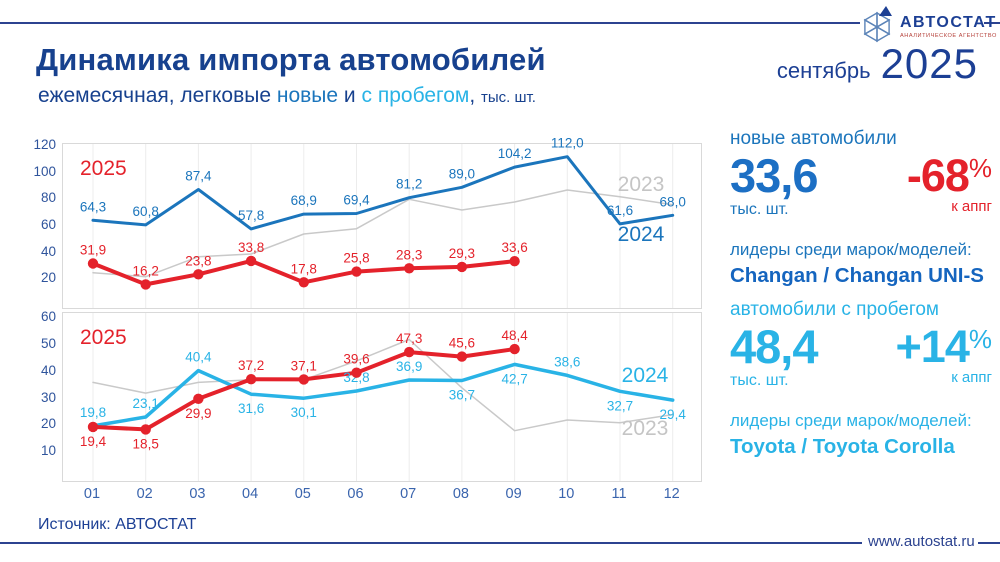 This screenshot has height=562, width=1000. What do you see at coordinates (971, 206) in the screenshot?
I see `new-cars-change-note: к аппг` at bounding box center [971, 206].